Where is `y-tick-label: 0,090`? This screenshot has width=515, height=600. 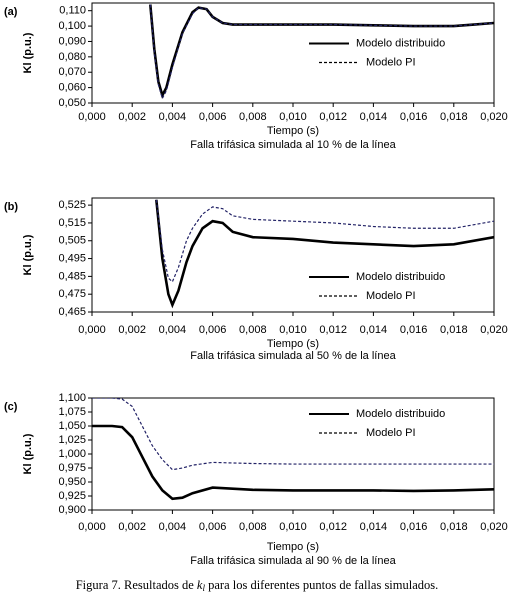
y-tick-label: 0,090 is located at coordinates (72, 41).